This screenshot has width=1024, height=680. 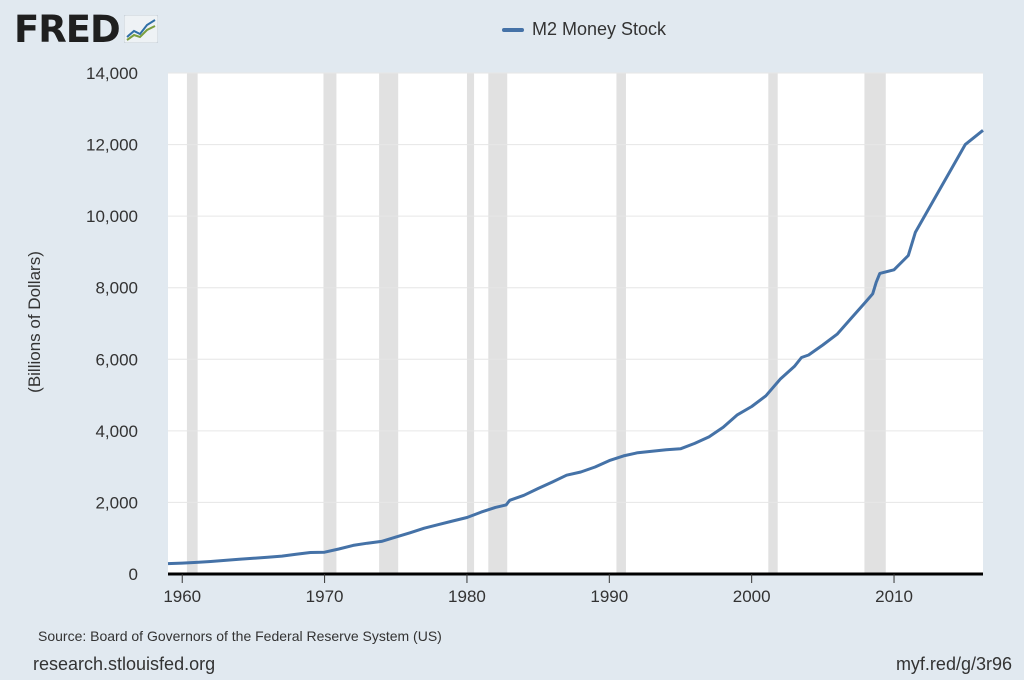 What do you see at coordinates (112, 73) in the screenshot?
I see `y-tick-label: 14,000` at bounding box center [112, 73].